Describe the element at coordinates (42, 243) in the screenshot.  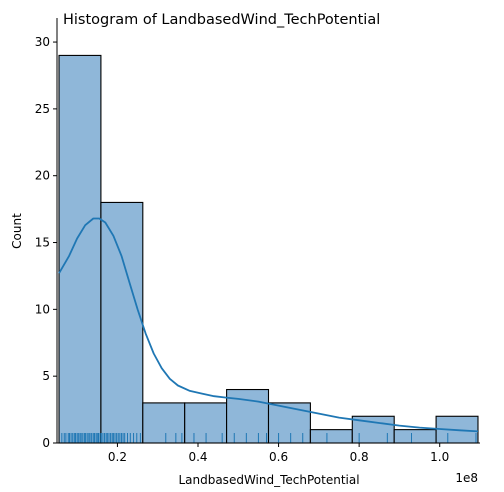
I see `y-tick-label: 15` at that location.